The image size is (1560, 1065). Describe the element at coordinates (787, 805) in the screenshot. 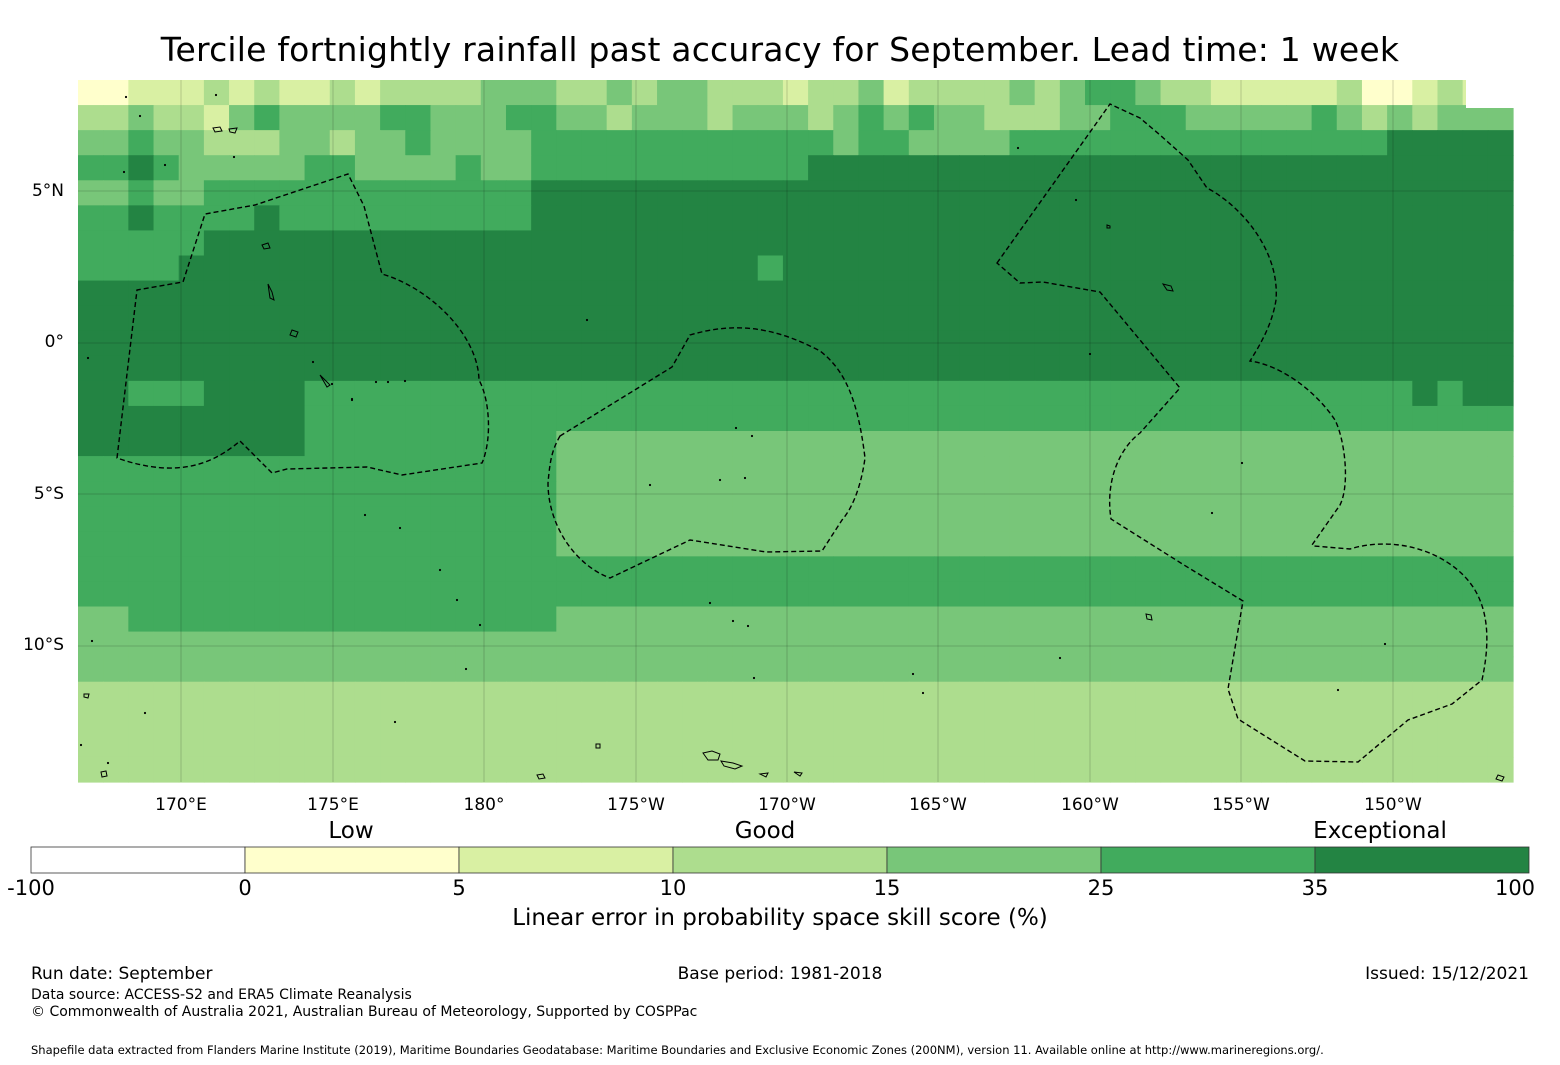

I see `lon-label-170w: 170°W` at that location.